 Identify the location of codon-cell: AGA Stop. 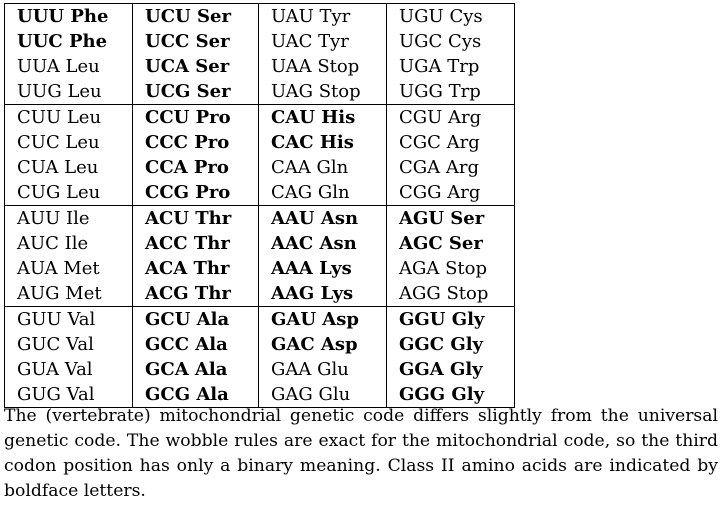
(450, 268).